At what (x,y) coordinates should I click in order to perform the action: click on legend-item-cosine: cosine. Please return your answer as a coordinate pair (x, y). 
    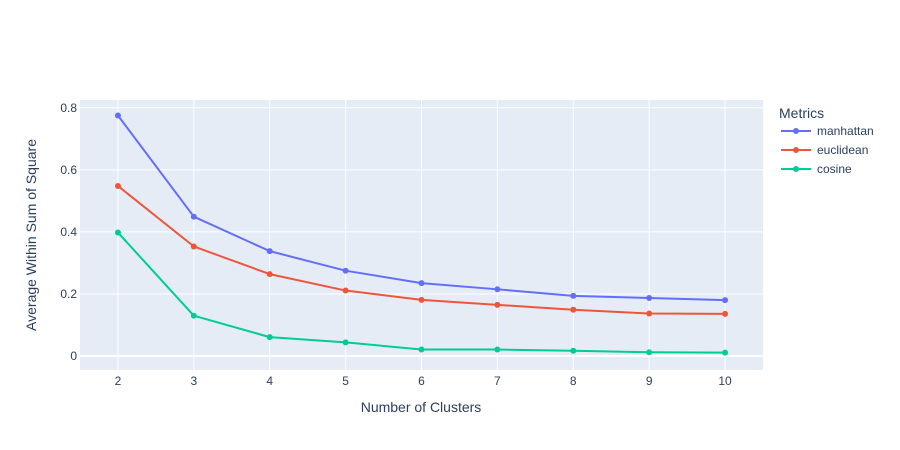
    Looking at the image, I should click on (816, 169).